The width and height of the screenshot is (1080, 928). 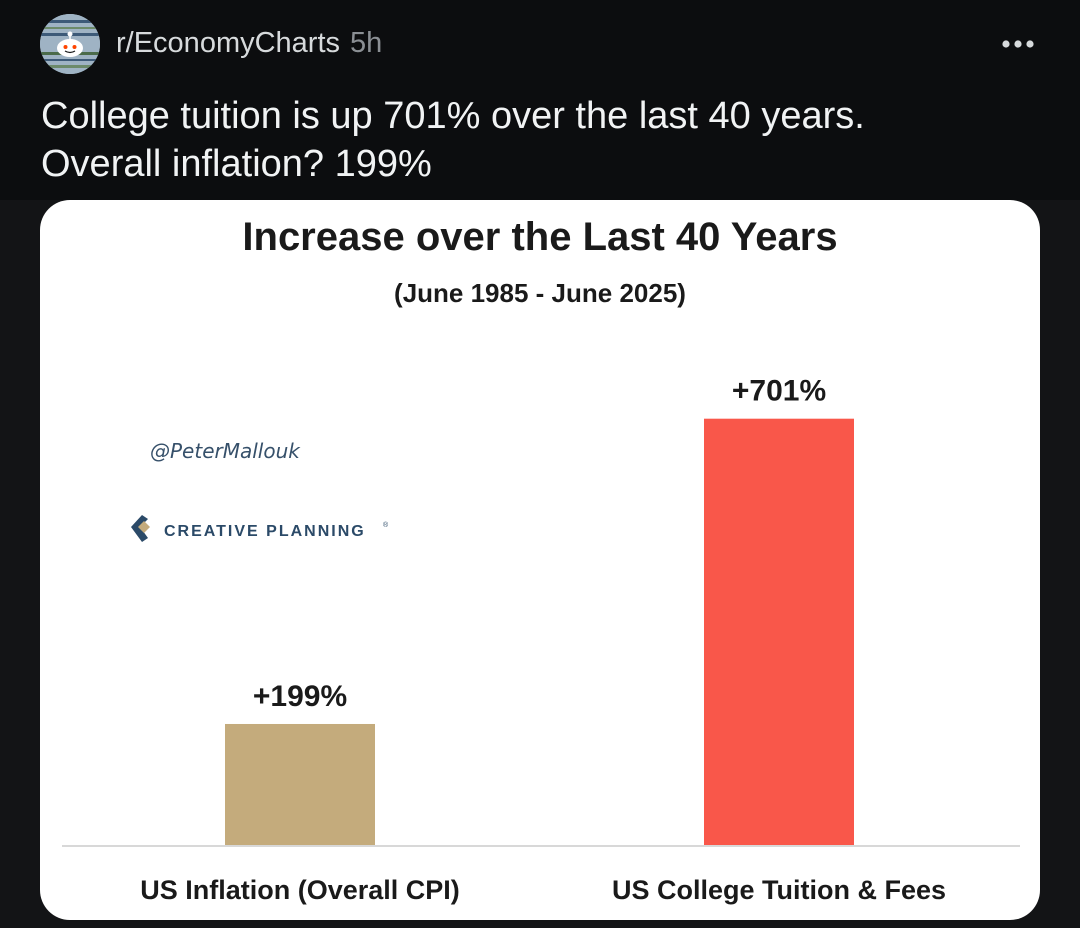 I want to click on watermark-handle: @PeterMallouk, so click(x=225, y=451).